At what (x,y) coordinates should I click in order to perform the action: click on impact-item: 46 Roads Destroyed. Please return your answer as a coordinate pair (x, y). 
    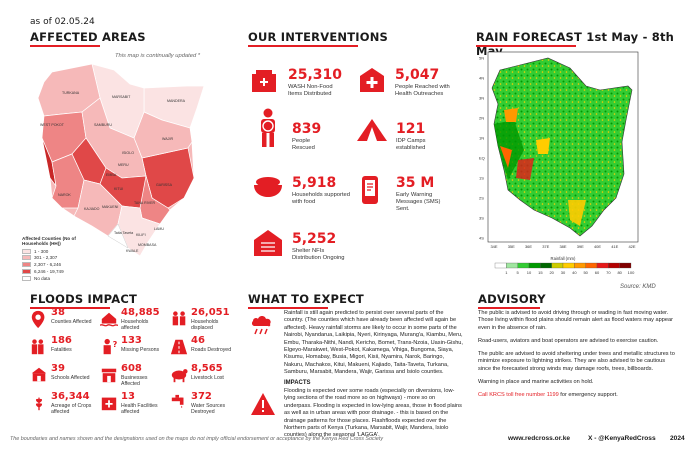
    Looking at the image, I should click on (204, 349).